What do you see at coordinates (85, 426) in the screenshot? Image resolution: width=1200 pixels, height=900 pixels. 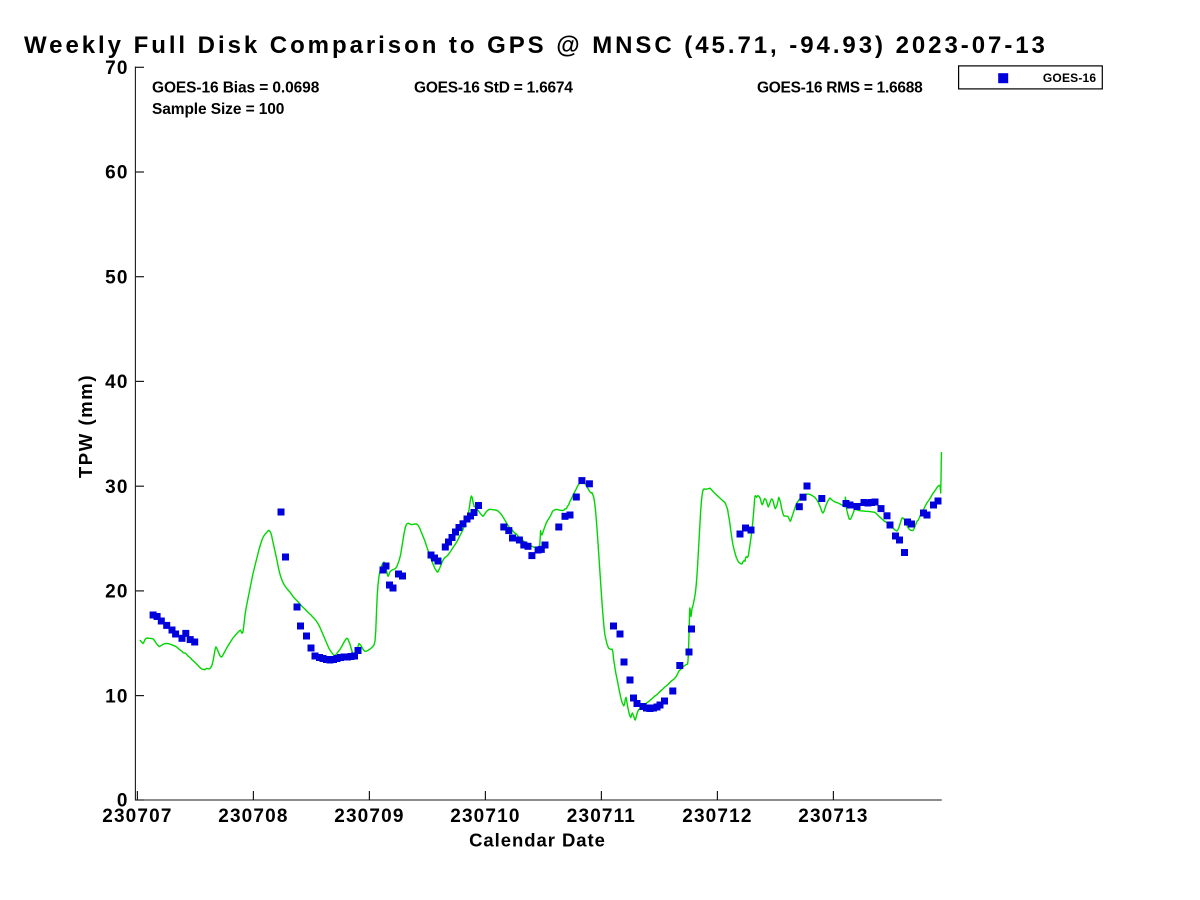 I see `svg-text: TPW (mm)` at bounding box center [85, 426].